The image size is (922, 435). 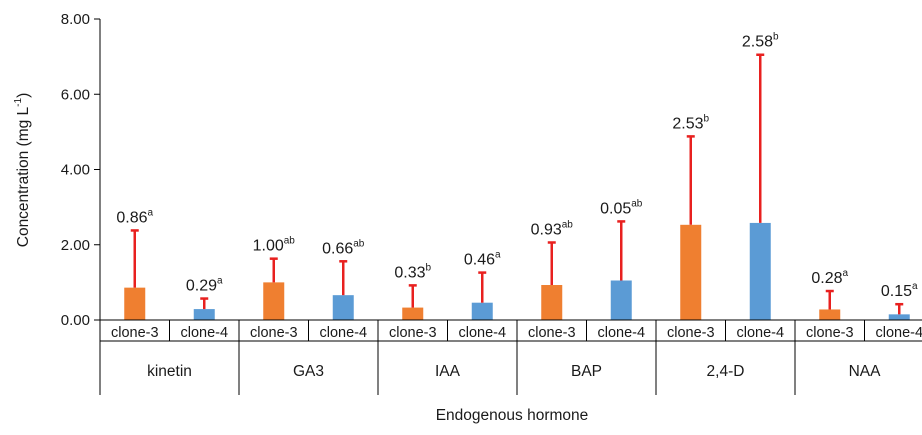 What do you see at coordinates (75, 170) in the screenshot?
I see `y-tick-label: 4.00` at bounding box center [75, 170].